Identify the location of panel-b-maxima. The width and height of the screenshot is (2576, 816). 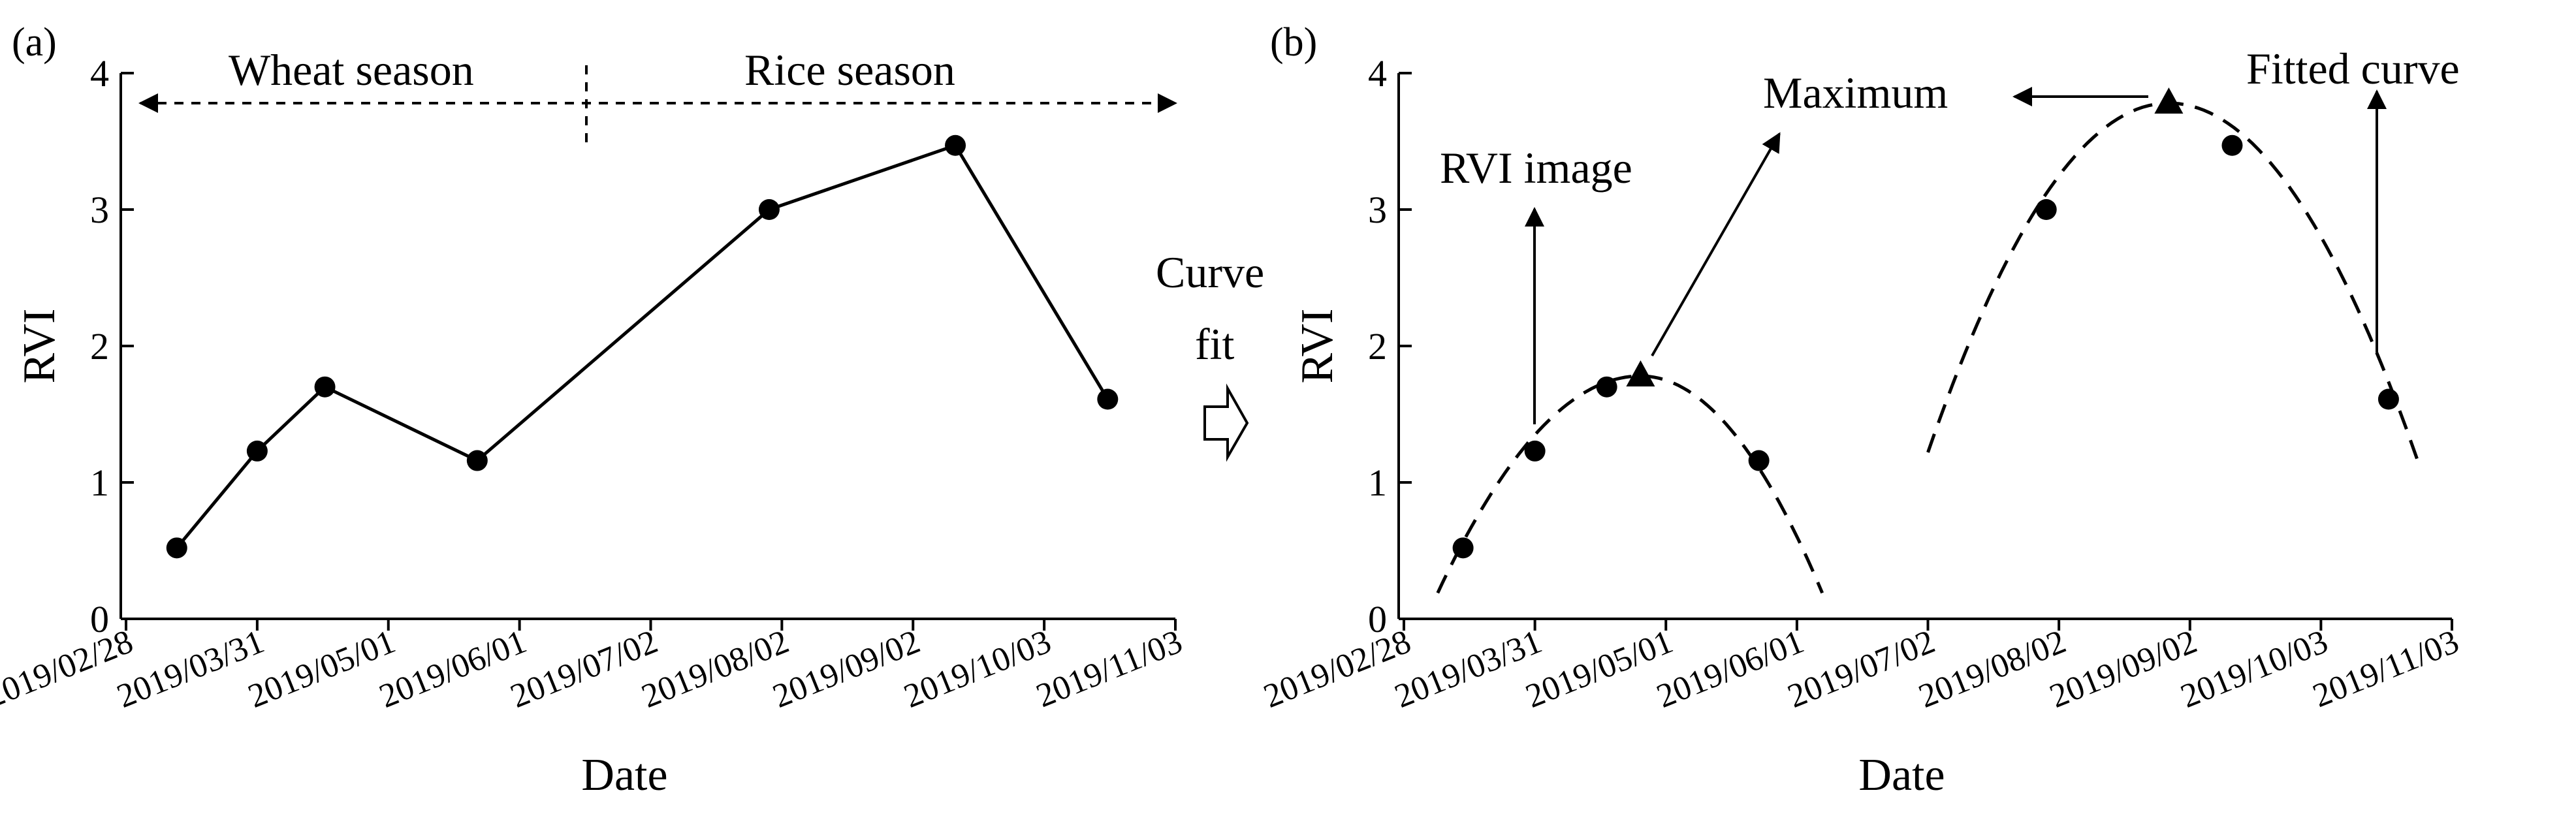
(1905, 237).